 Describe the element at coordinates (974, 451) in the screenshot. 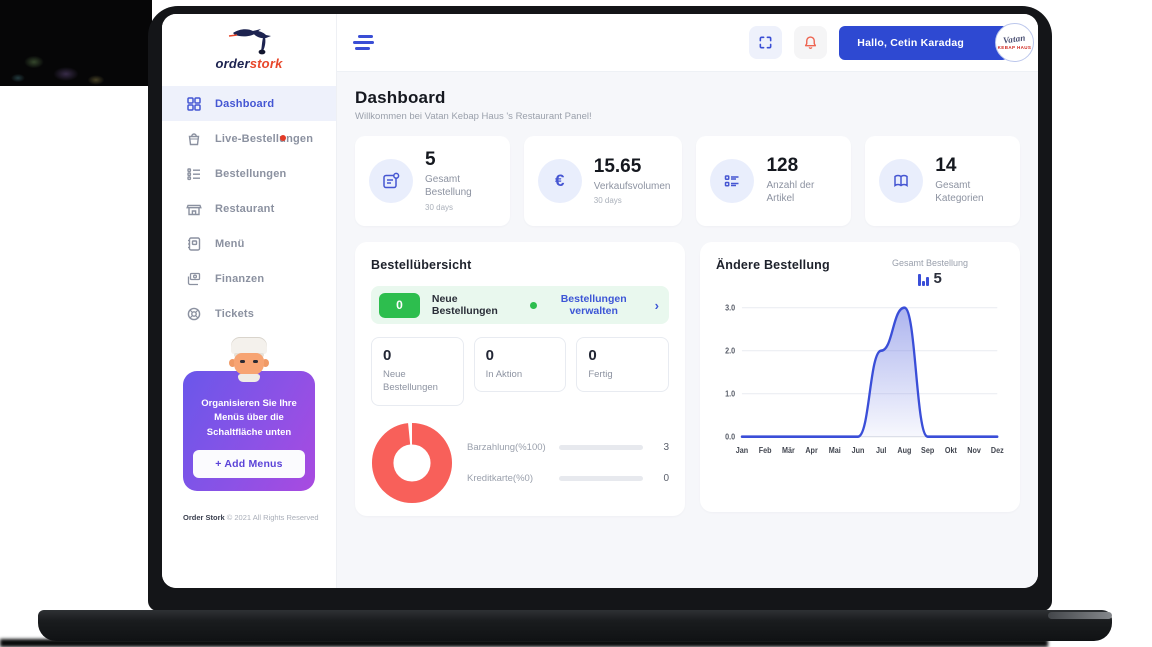

I see `svg-text: Nov` at that location.